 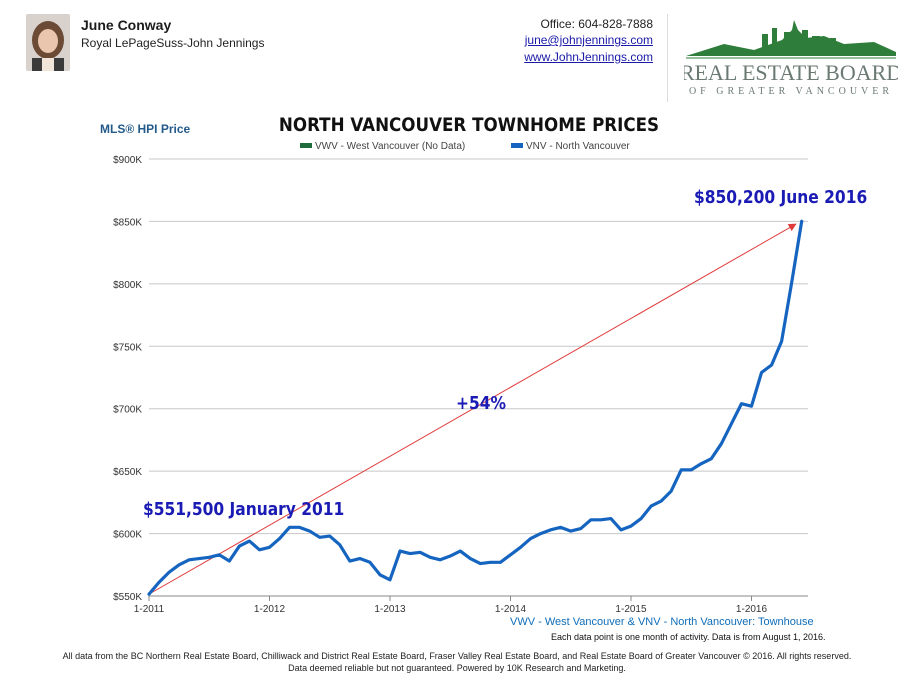 What do you see at coordinates (390, 609) in the screenshot?
I see `x-tick-label: 1-2013` at bounding box center [390, 609].